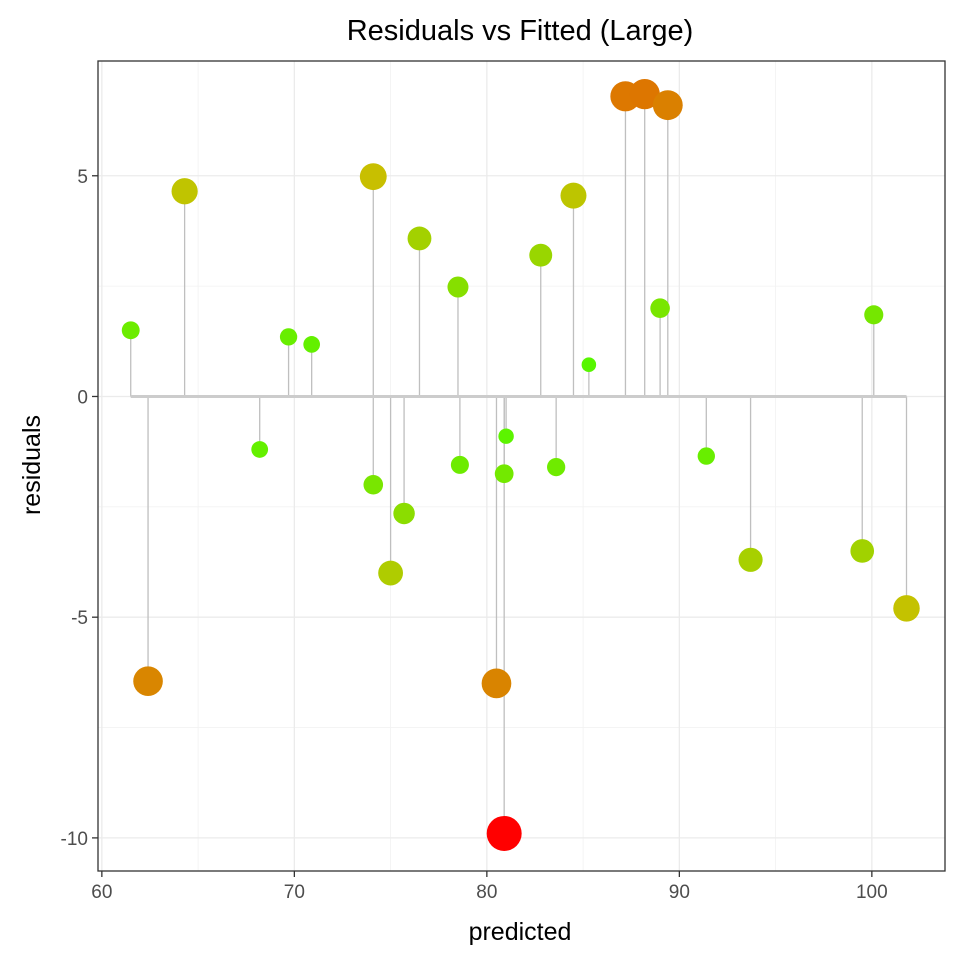 Image resolution: width=960 pixels, height=960 pixels. I want to click on y-tick-label: 0, so click(82, 397).